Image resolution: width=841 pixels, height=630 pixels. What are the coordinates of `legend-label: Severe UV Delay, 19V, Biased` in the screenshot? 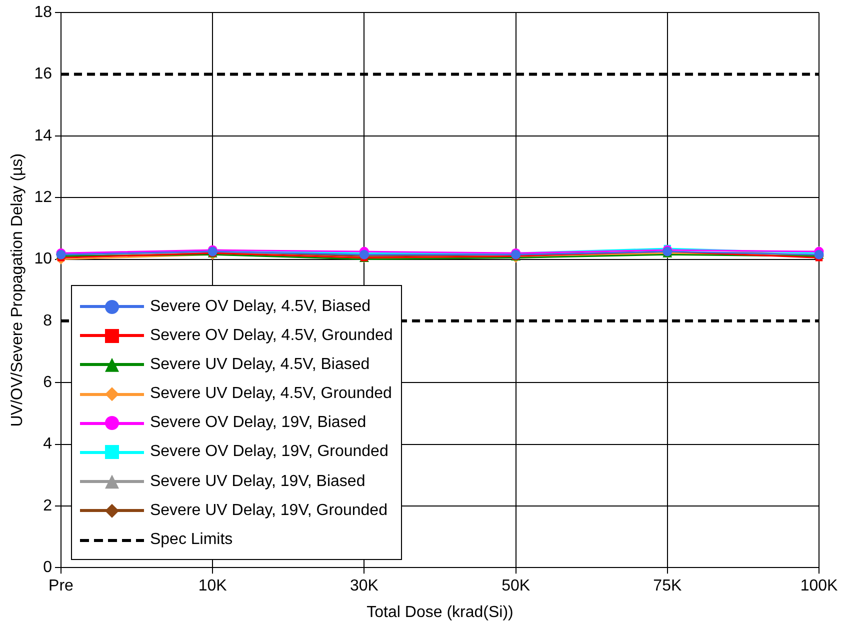 It's located at (258, 481).